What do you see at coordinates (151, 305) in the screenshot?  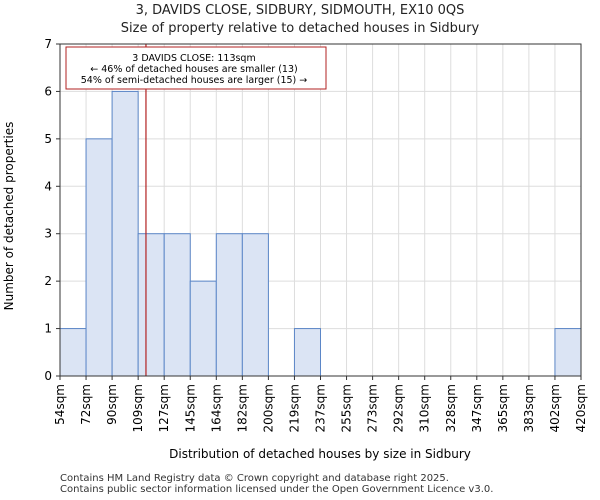 I see `bar-109sqm` at bounding box center [151, 305].